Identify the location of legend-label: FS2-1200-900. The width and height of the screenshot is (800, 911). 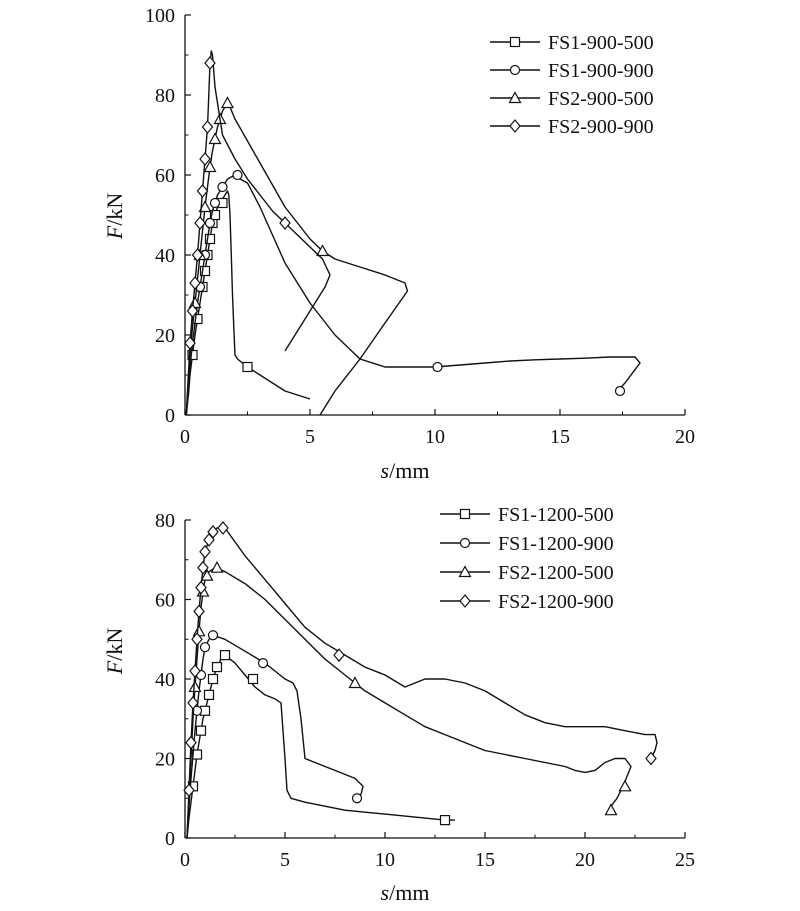
(556, 602).